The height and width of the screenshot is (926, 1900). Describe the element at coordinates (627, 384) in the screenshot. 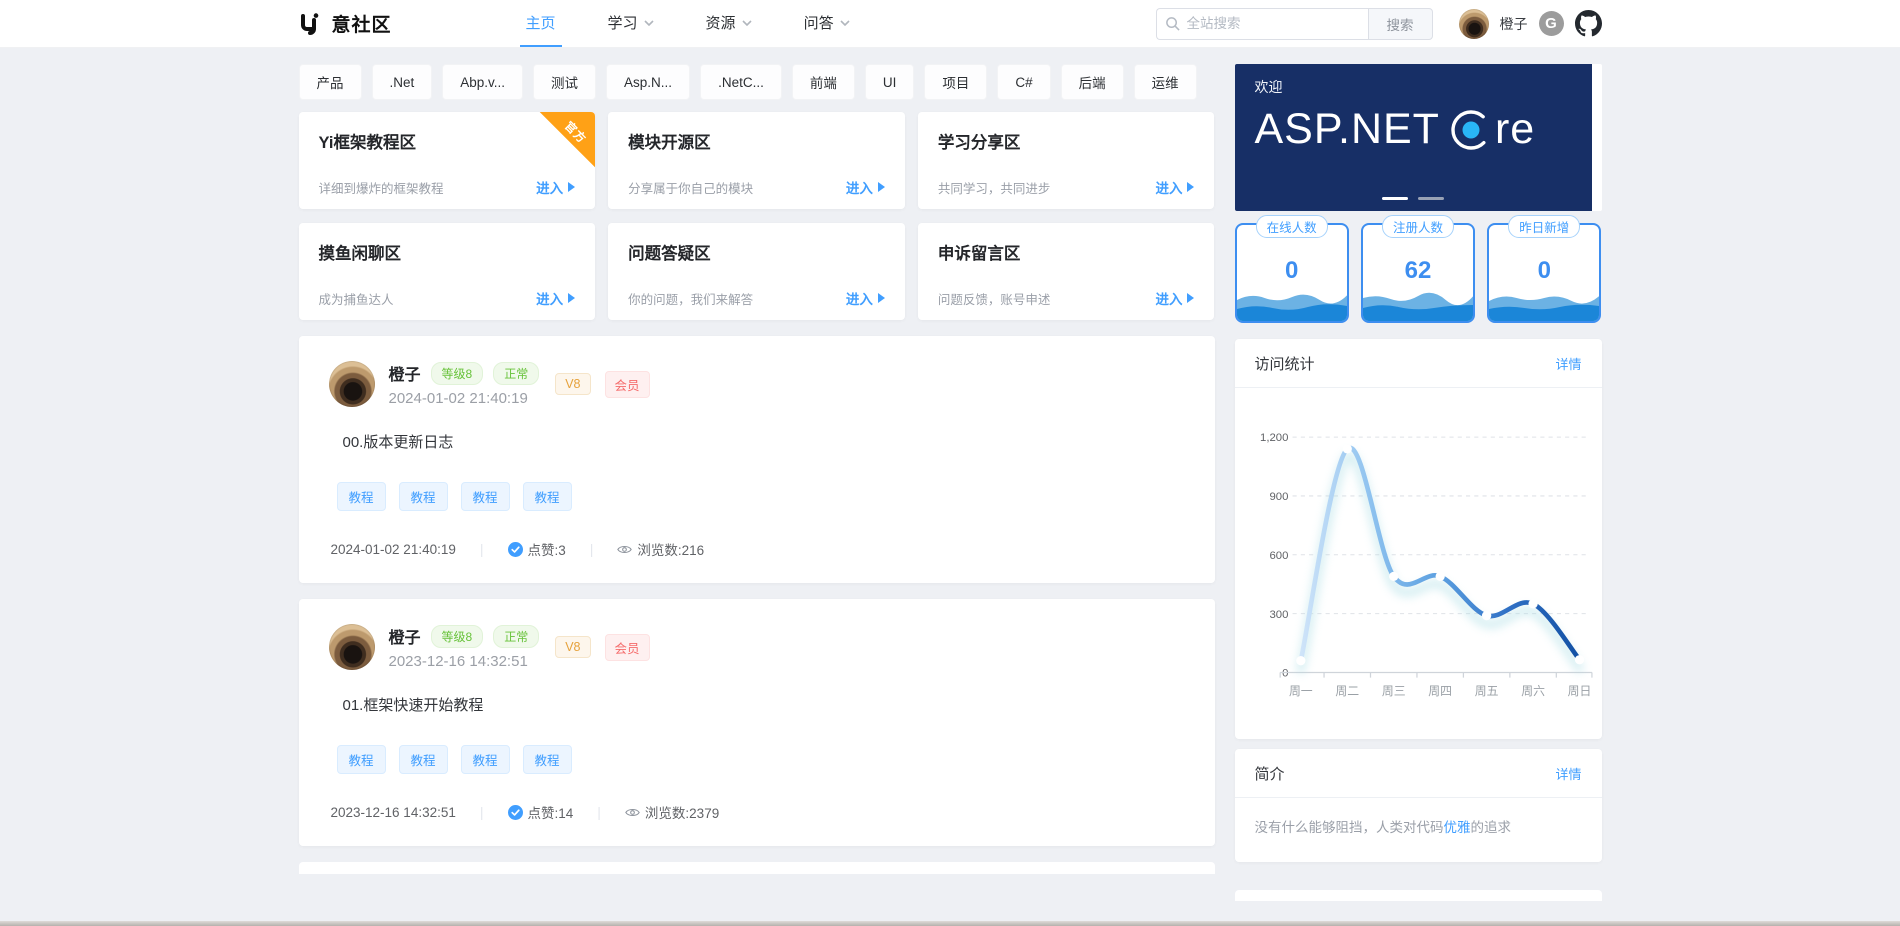

I see `member-badge: 会员` at that location.